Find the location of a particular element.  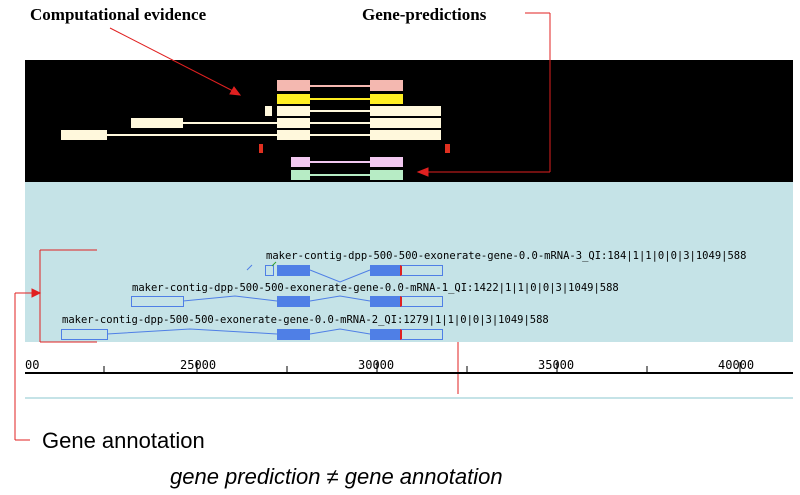

computational-evidence-label: Computational evidence is located at coordinates (118, 14).